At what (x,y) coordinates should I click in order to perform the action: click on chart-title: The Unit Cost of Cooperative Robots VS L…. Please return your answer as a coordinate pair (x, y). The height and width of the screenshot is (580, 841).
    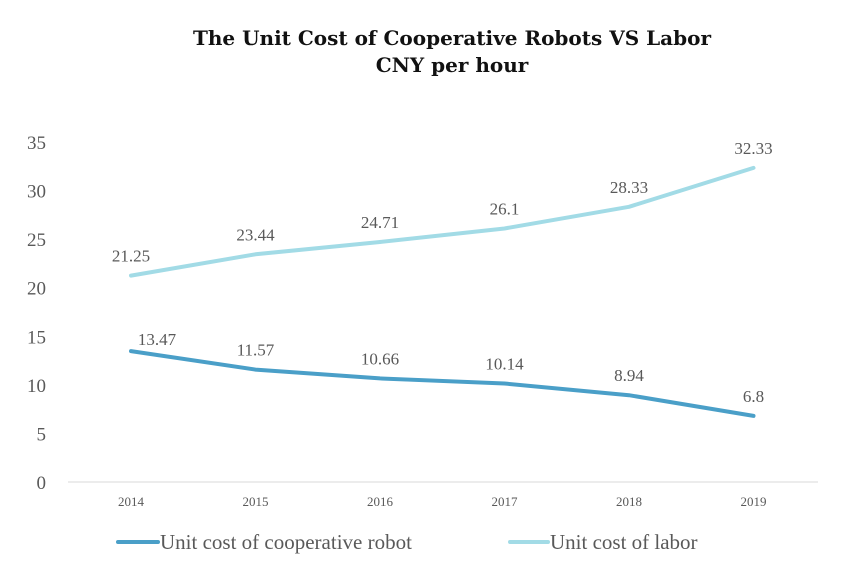
    Looking at the image, I should click on (452, 38).